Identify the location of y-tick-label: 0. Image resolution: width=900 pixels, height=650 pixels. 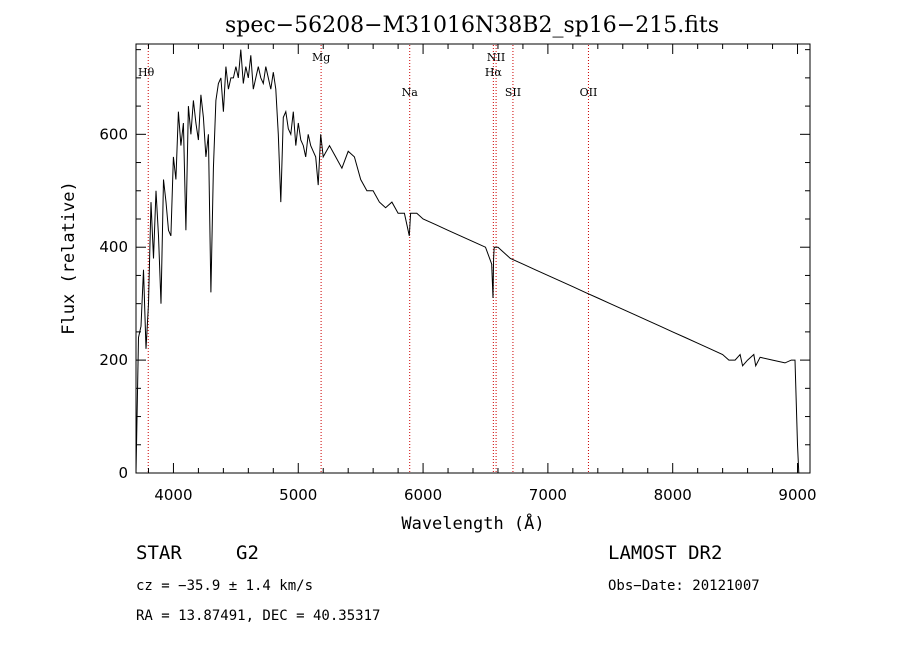
(123, 473).